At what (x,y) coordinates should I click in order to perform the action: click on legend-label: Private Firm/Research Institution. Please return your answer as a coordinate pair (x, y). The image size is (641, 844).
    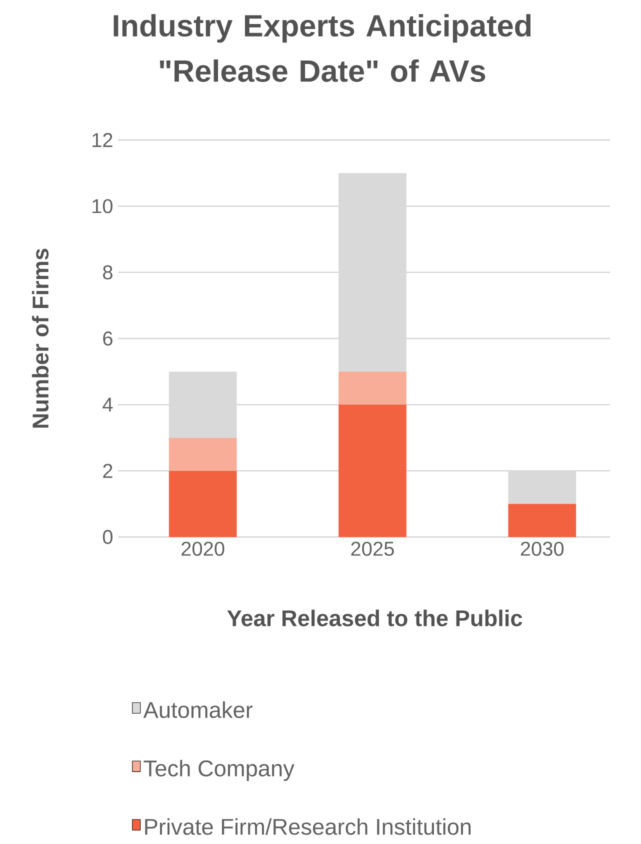
    Looking at the image, I should click on (308, 826).